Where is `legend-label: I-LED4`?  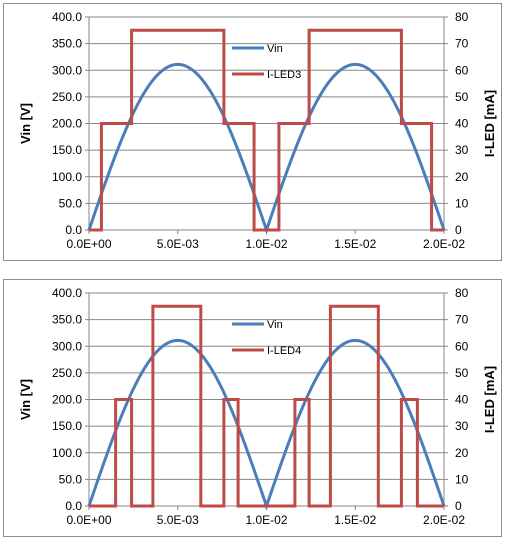
legend-label: I-LED4 is located at coordinates (284, 351).